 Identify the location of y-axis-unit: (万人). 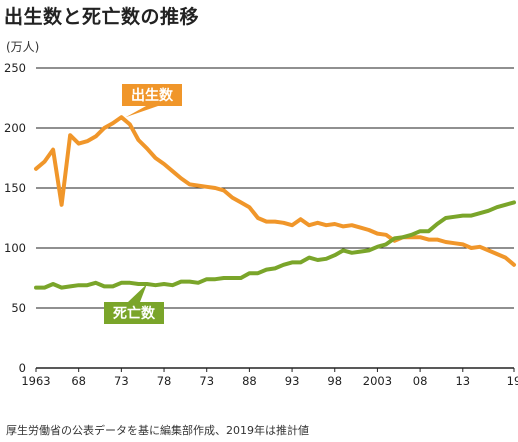
(23, 47).